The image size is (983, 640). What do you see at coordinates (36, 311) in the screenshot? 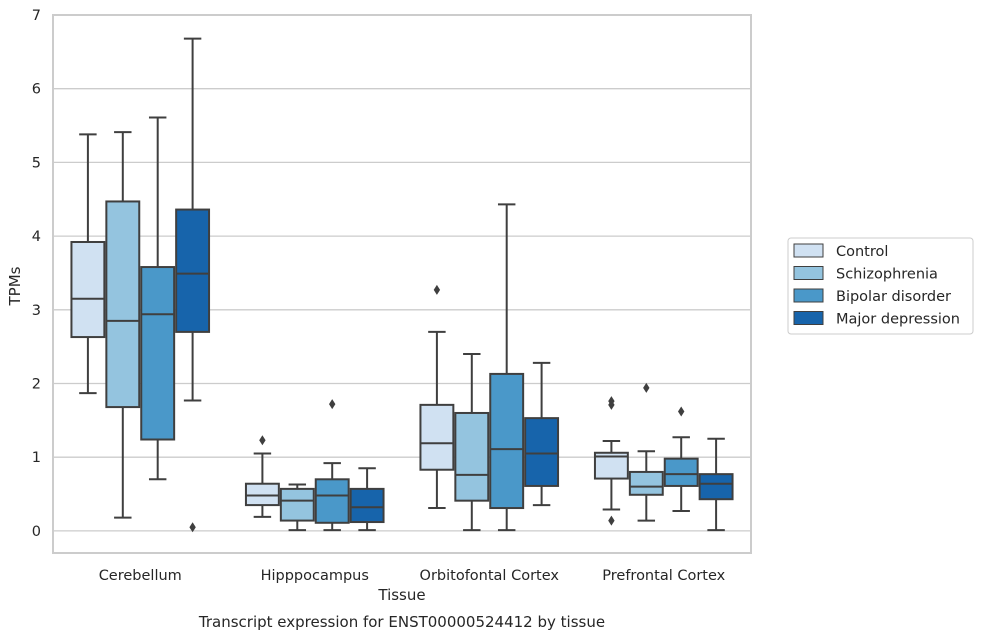
I see `y-tick-label: 3` at bounding box center [36, 311].